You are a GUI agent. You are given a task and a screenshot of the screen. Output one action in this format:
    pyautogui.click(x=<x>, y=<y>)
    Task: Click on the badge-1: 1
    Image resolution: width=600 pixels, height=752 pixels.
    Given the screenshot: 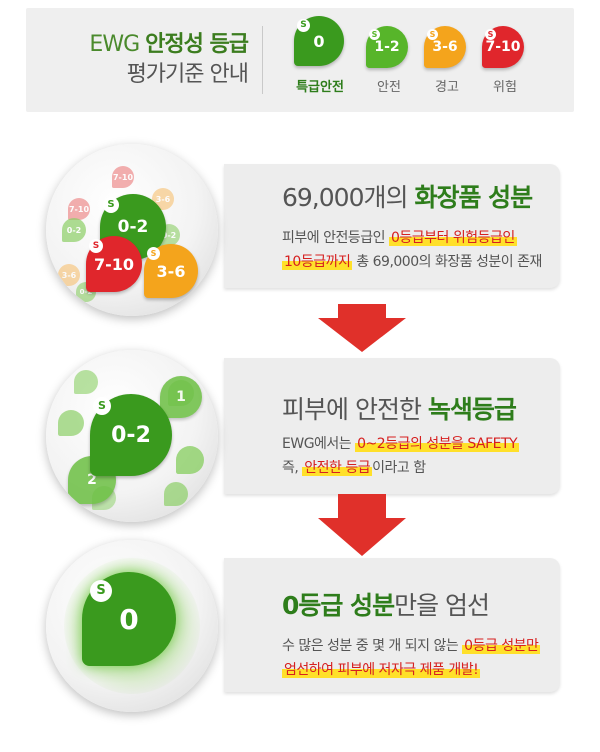 What is the action you would take?
    pyautogui.click(x=181, y=397)
    